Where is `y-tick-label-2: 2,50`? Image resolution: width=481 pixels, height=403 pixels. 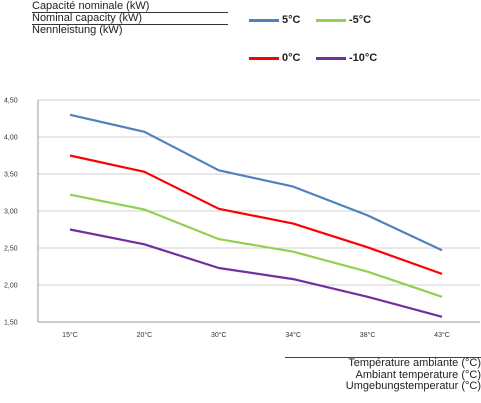 y-tick-label-2: 2,50 is located at coordinates (11, 249).